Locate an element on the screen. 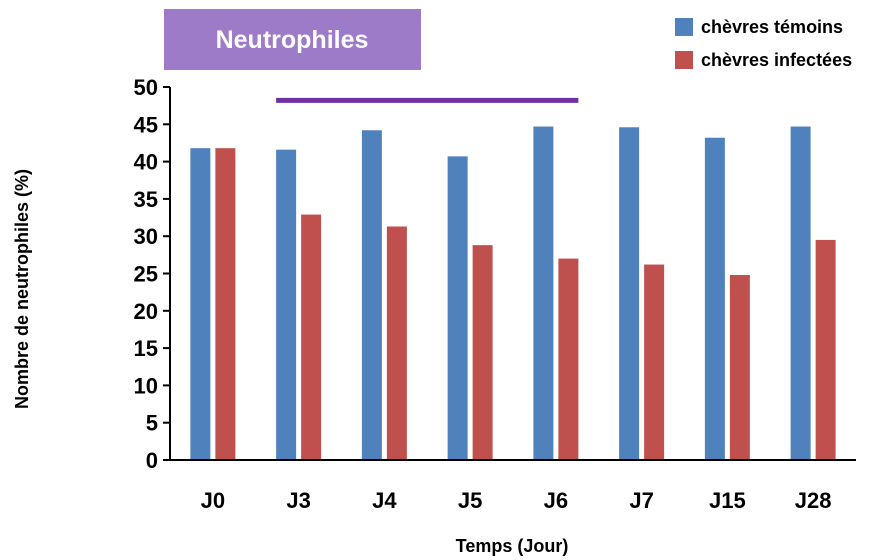 The height and width of the screenshot is (560, 888). y-tick-label: 5 is located at coordinates (152, 423).